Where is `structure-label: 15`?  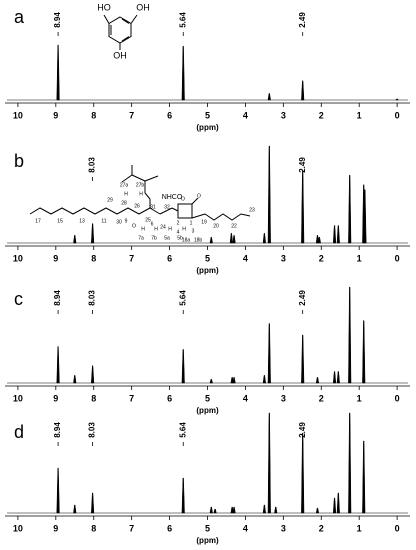 structure-label: 15 is located at coordinates (60, 221).